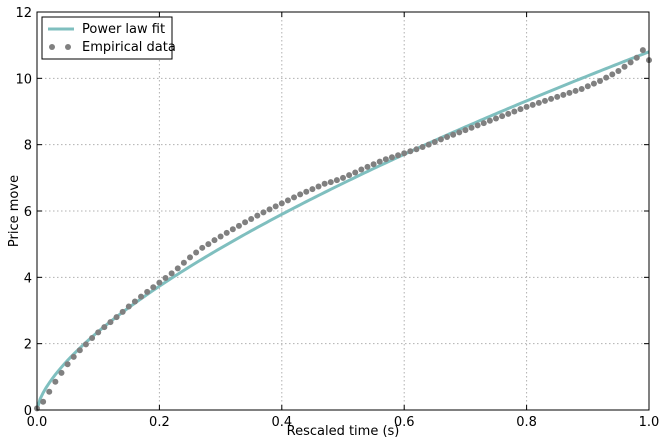 This screenshot has width=664, height=445. I want to click on x-tick-label: 0.6, so click(404, 422).